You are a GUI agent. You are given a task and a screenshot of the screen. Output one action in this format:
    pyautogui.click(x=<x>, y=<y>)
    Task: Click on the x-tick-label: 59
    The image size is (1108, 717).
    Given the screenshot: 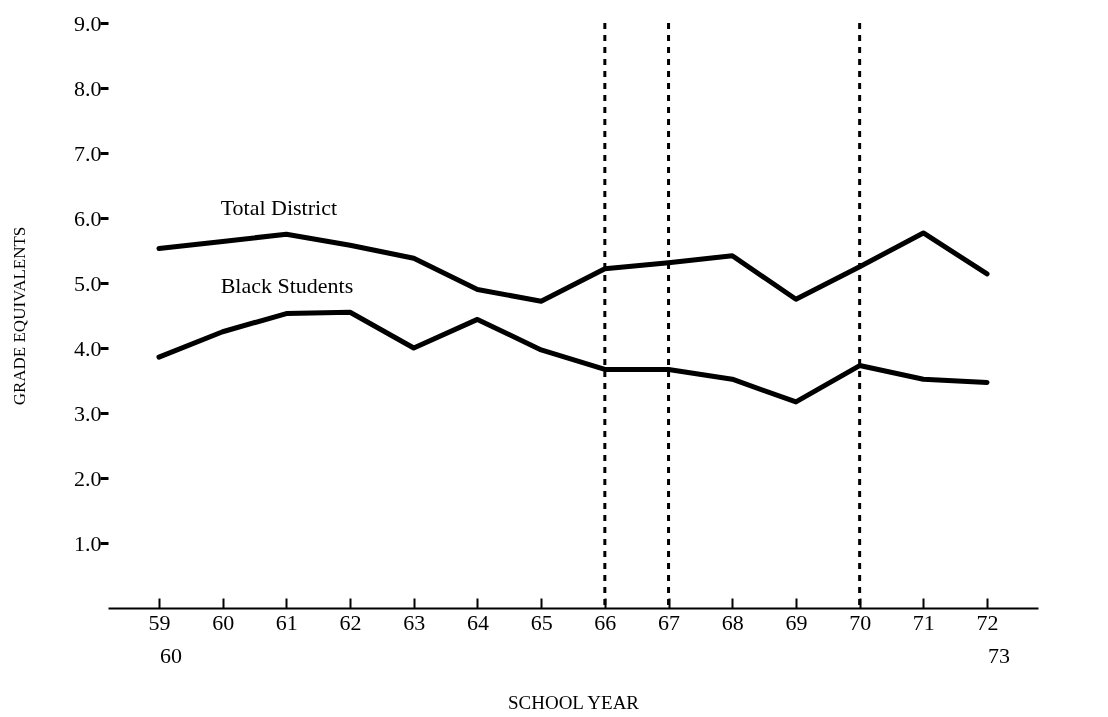 What is the action you would take?
    pyautogui.click(x=159, y=622)
    